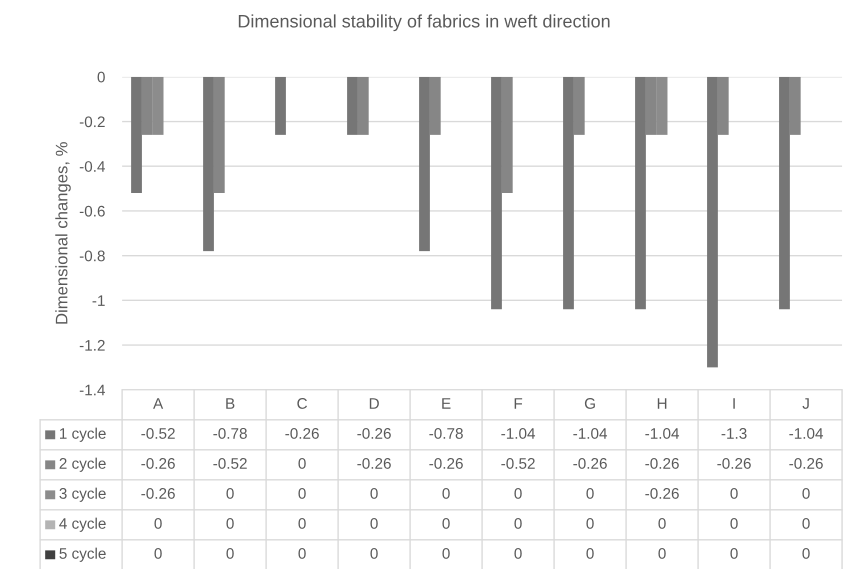 Image resolution: width=848 pixels, height=569 pixels. Describe the element at coordinates (92, 390) in the screenshot. I see `y-tick-label: -1.4` at that location.